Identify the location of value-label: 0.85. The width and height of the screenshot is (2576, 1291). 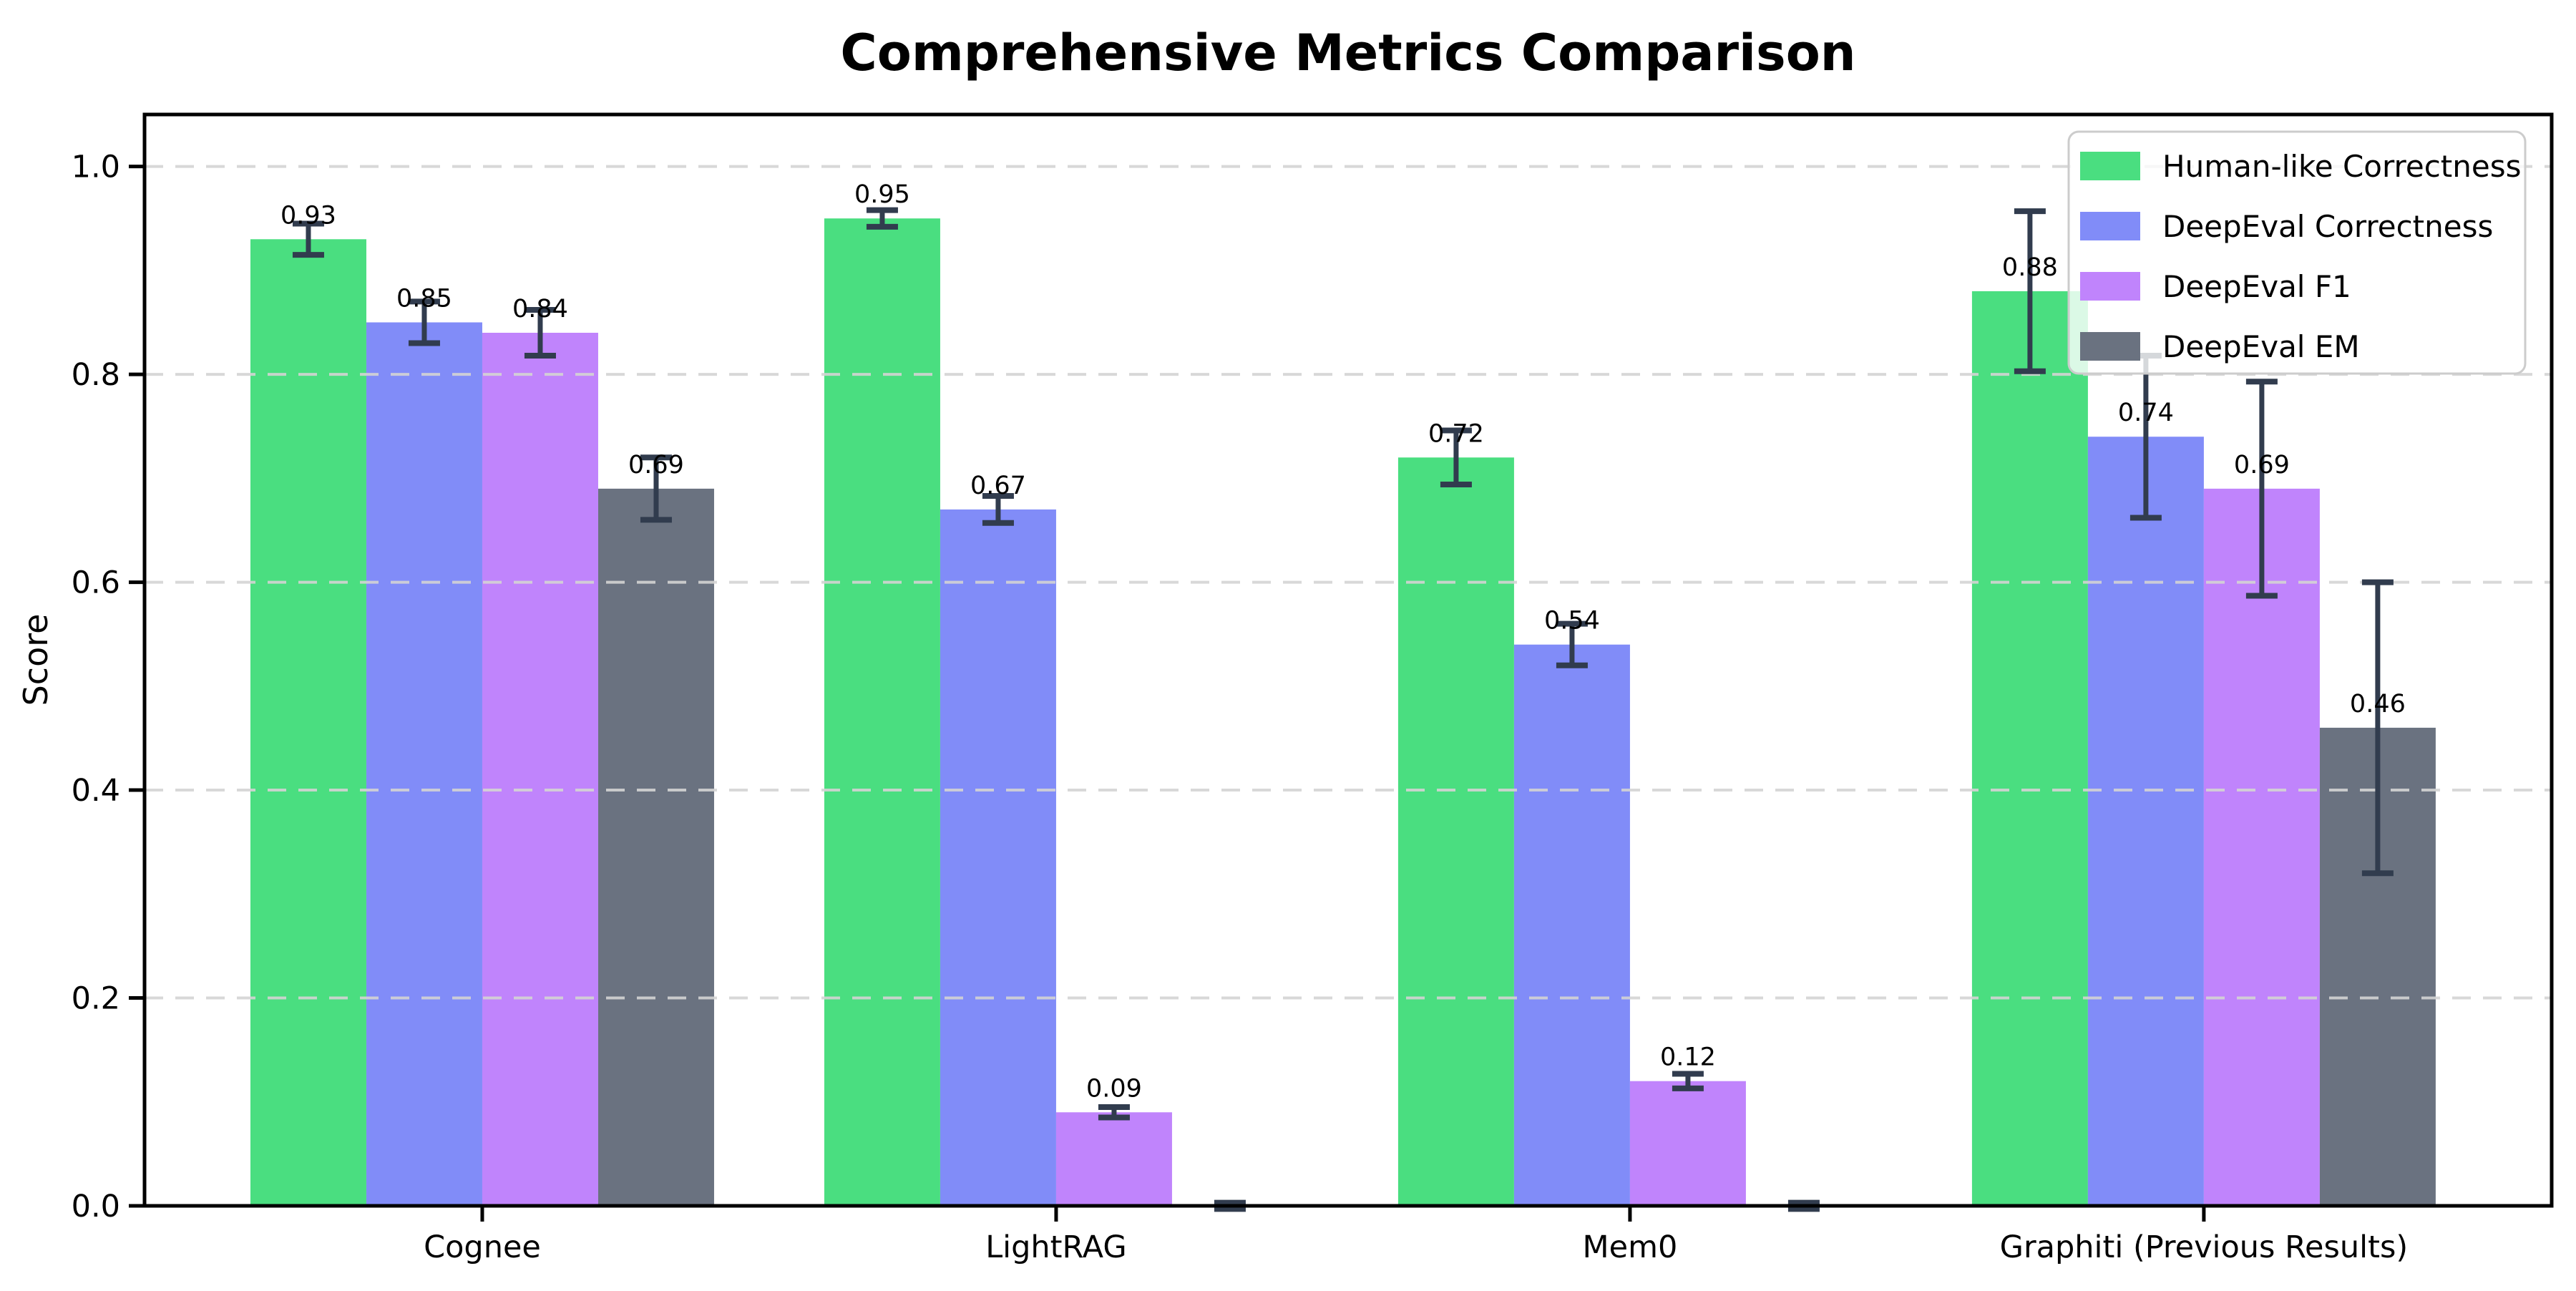
(424, 298).